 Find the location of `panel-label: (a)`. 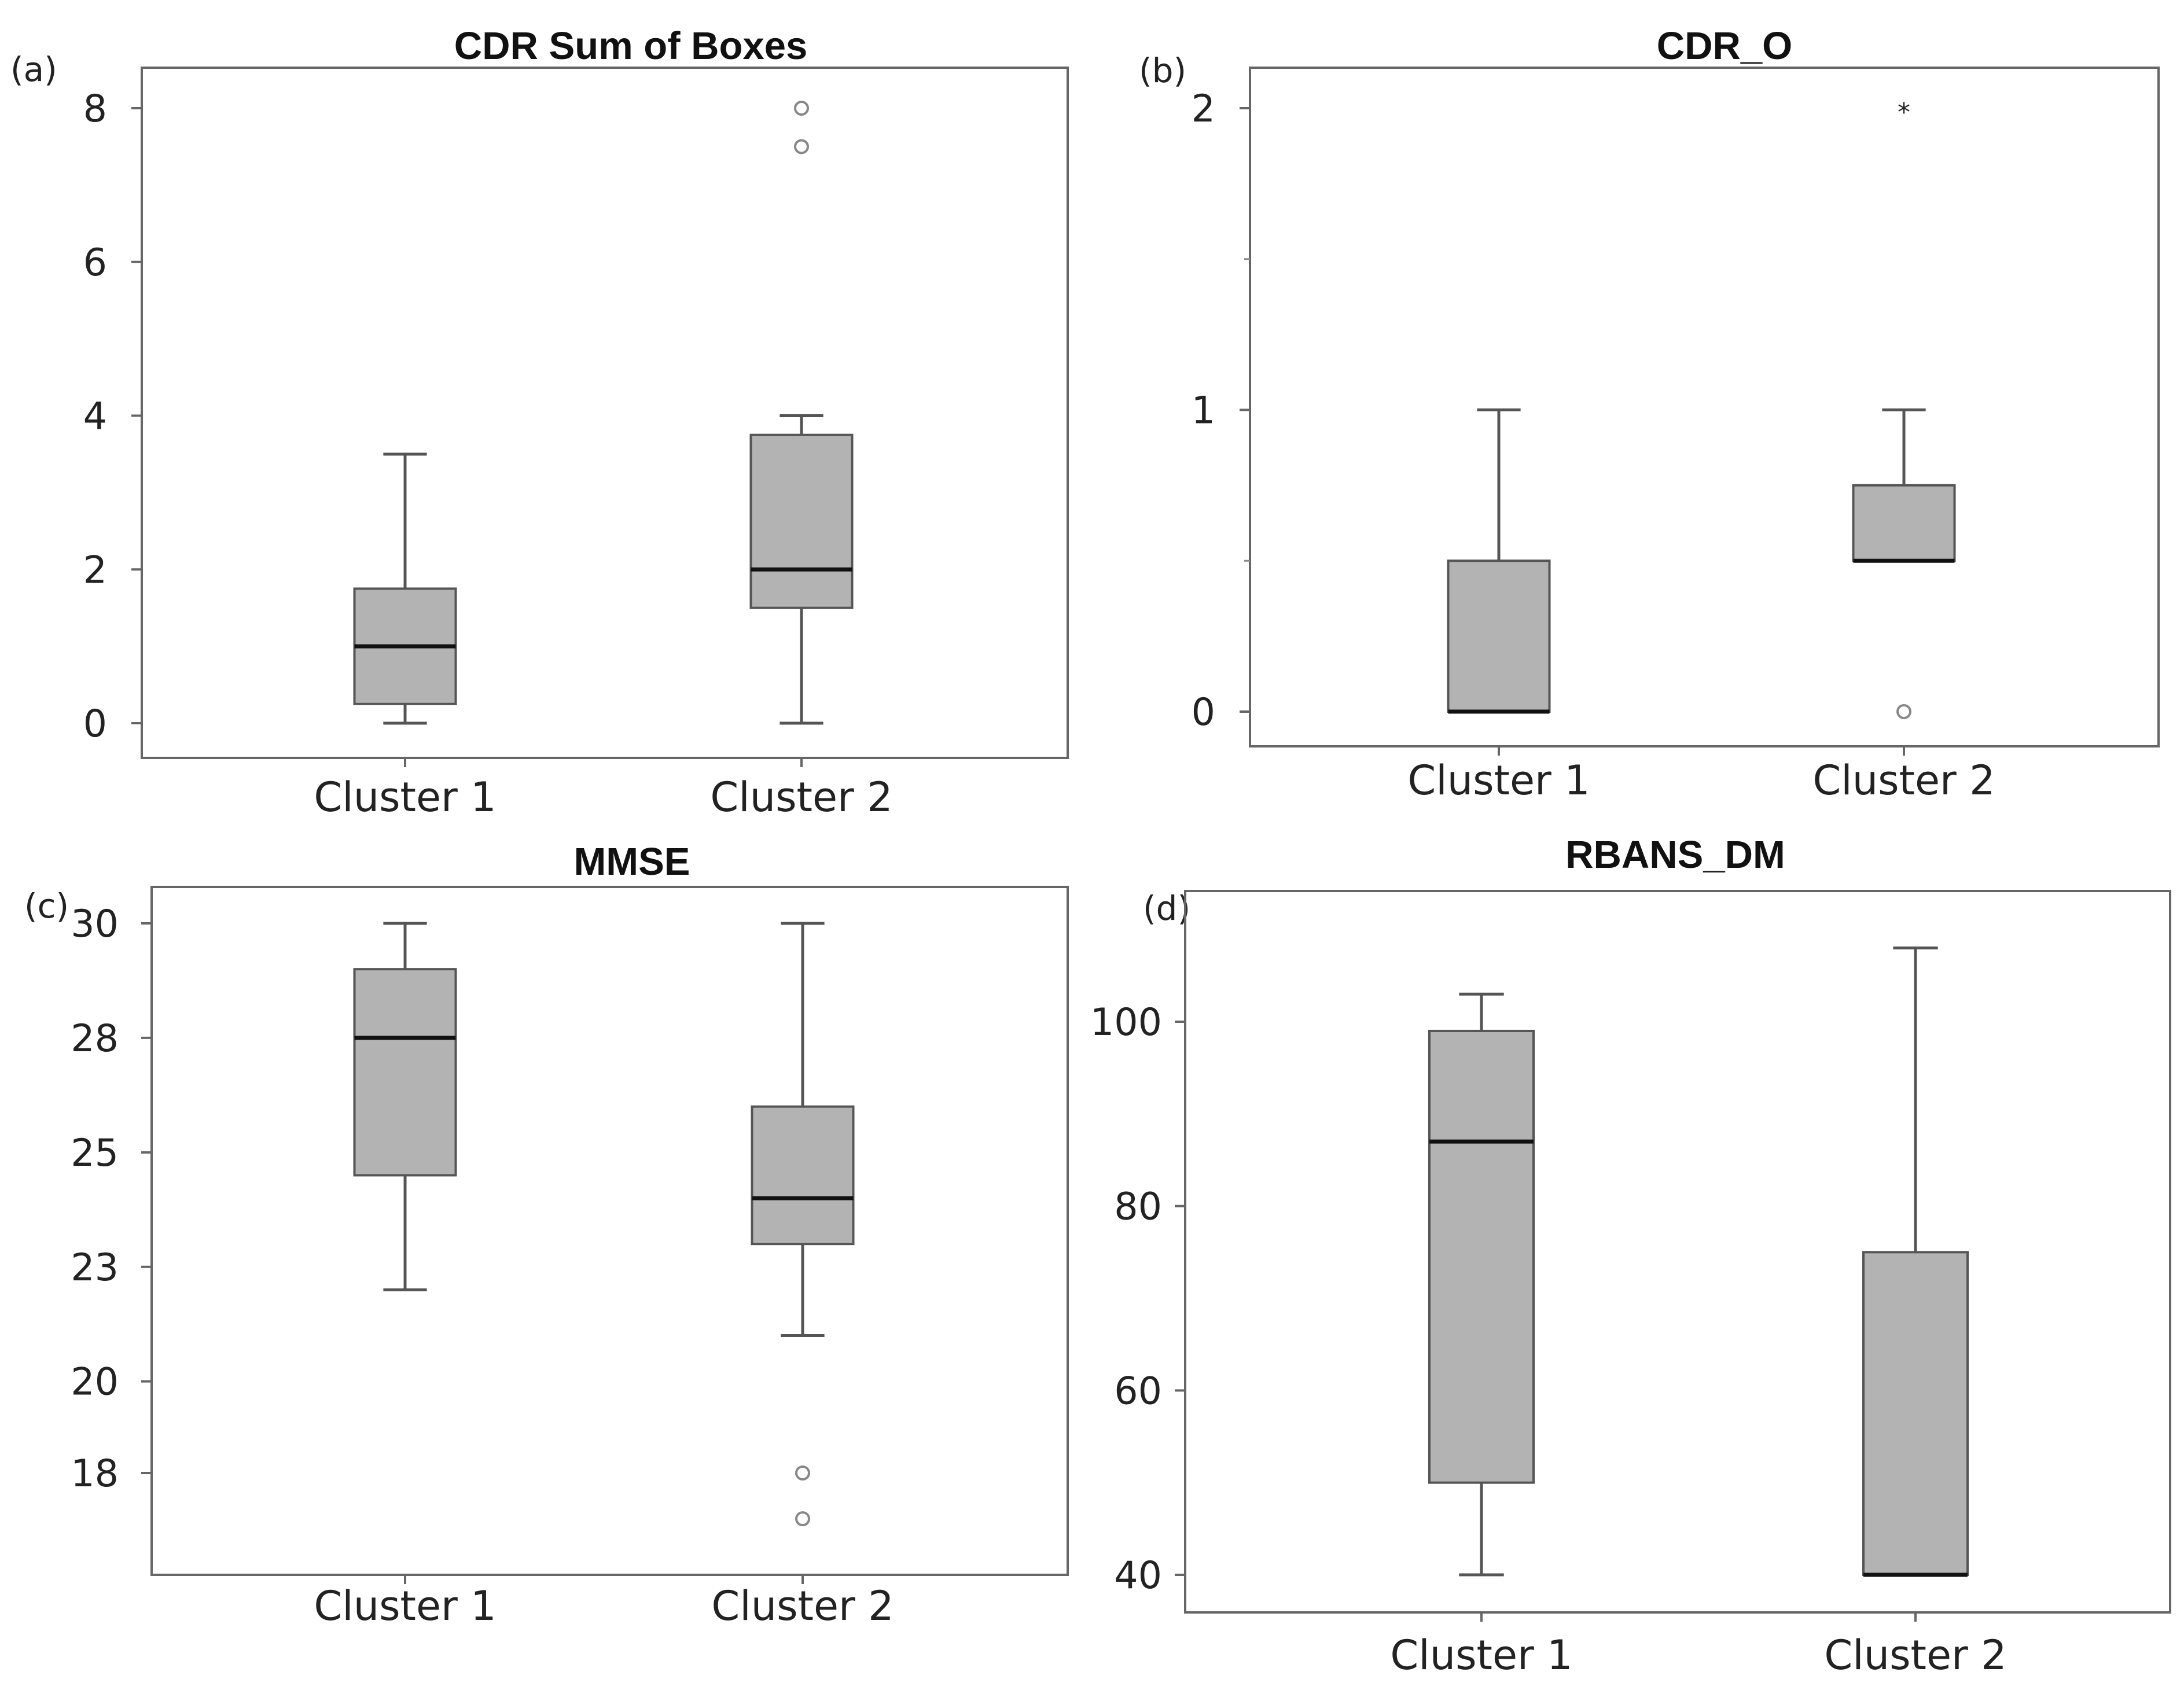

panel-label: (a) is located at coordinates (33, 69).